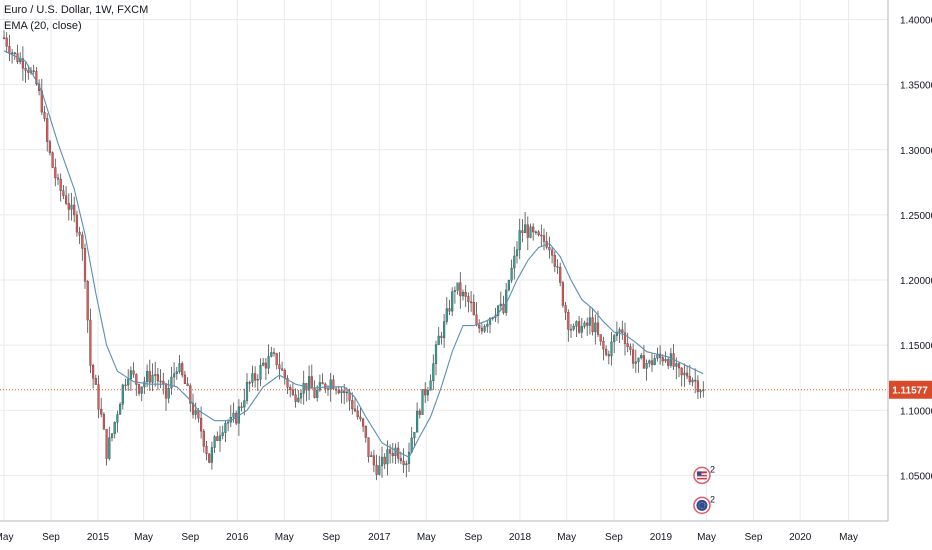 The height and width of the screenshot is (550, 932). Describe the element at coordinates (712, 469) in the screenshot. I see `badge-count: 2` at that location.